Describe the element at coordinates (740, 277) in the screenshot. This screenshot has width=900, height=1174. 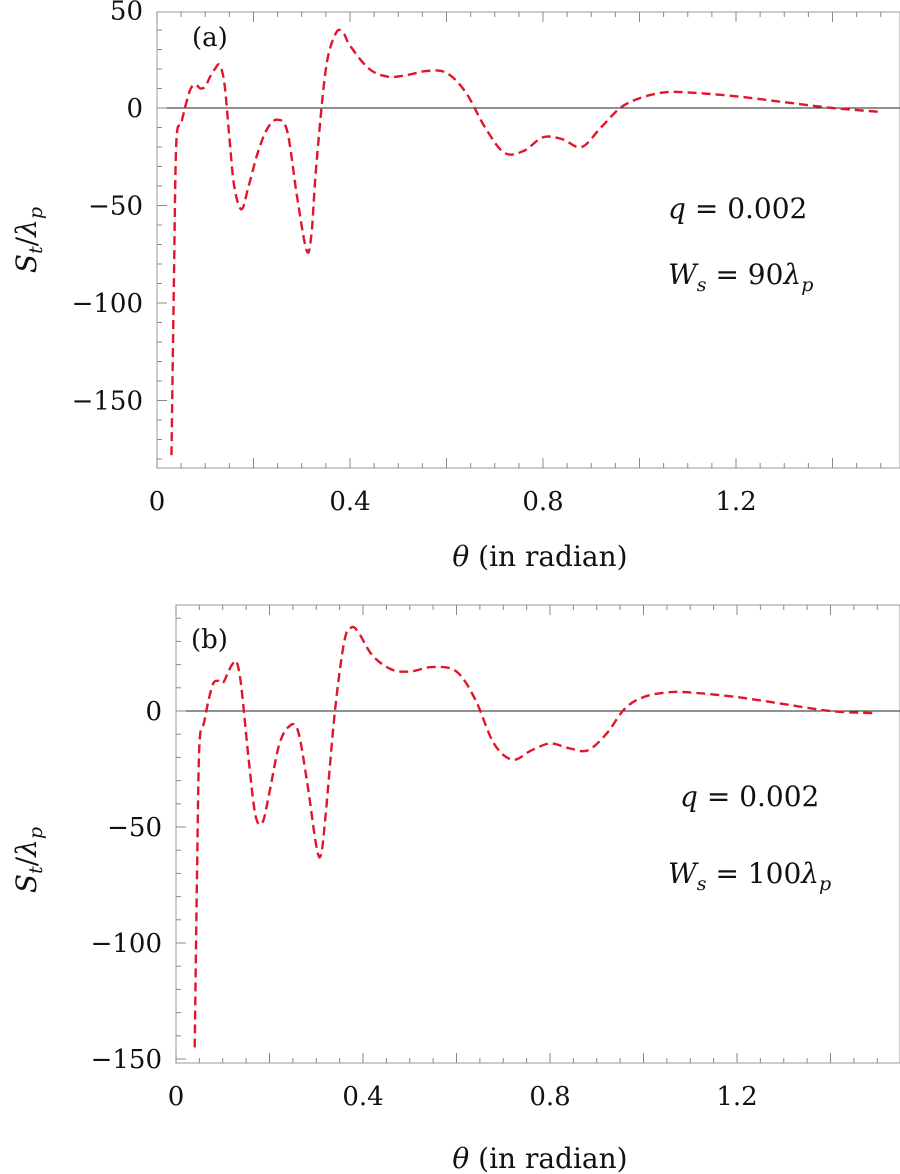
I see `annotation-ws-a: Ws = 90λp` at that location.